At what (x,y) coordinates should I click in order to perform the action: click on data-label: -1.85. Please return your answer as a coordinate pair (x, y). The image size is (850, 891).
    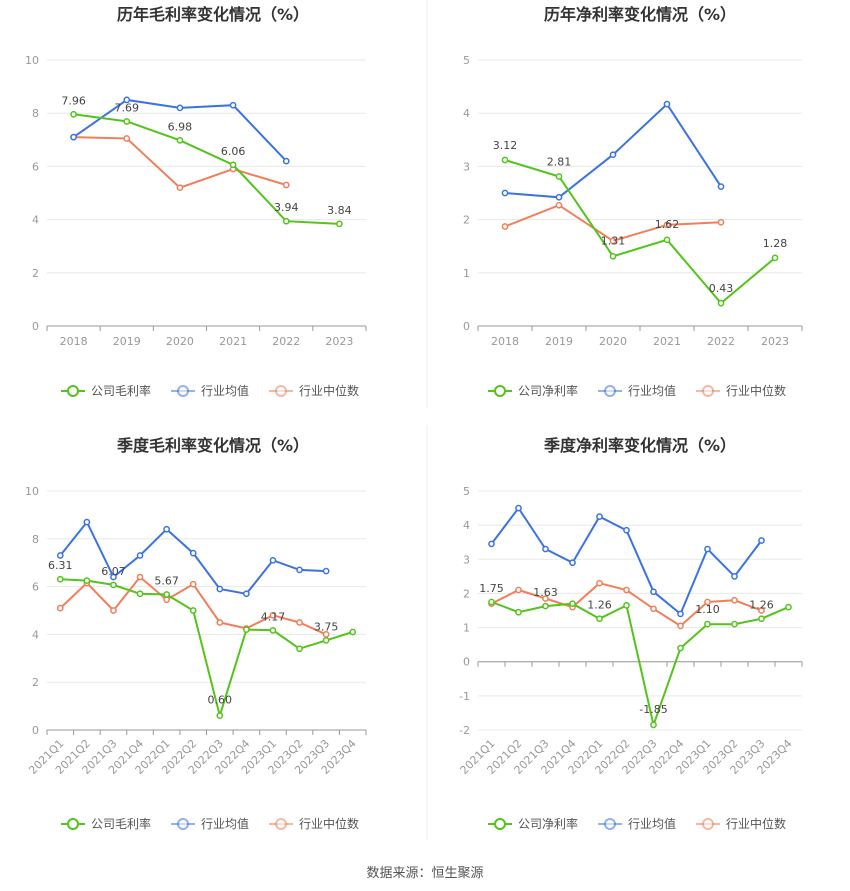
    Looking at the image, I should click on (653, 709).